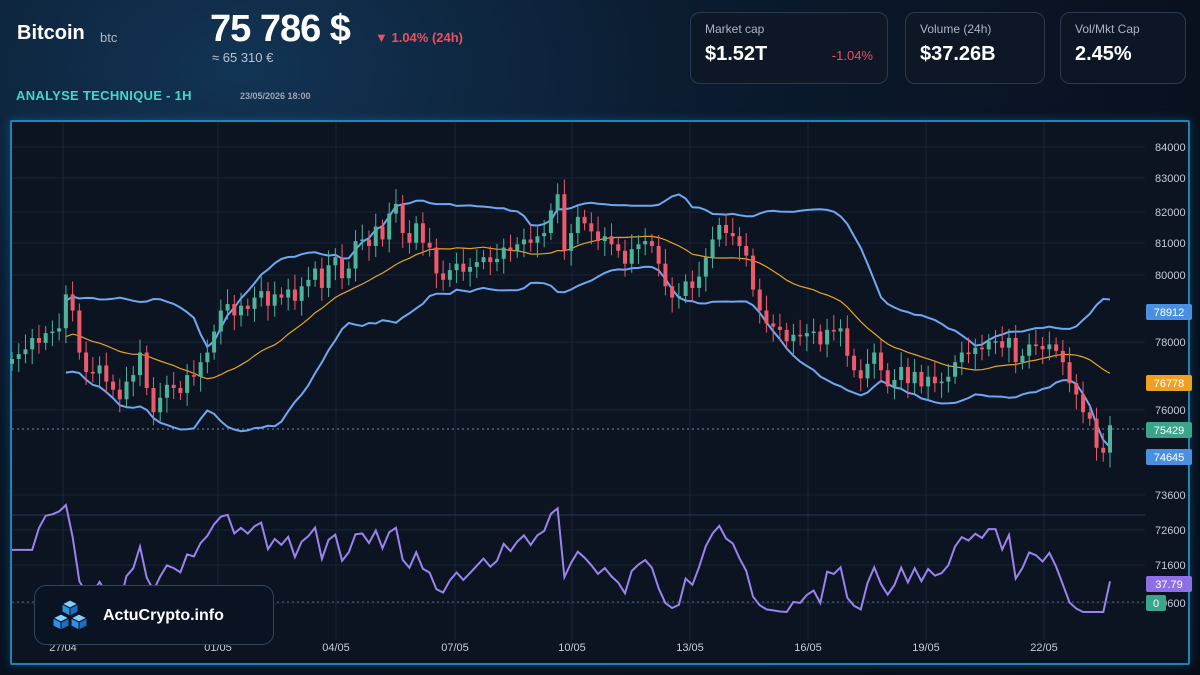  What do you see at coordinates (1170, 148) in the screenshot?
I see `y-tick-label: 84000` at bounding box center [1170, 148].